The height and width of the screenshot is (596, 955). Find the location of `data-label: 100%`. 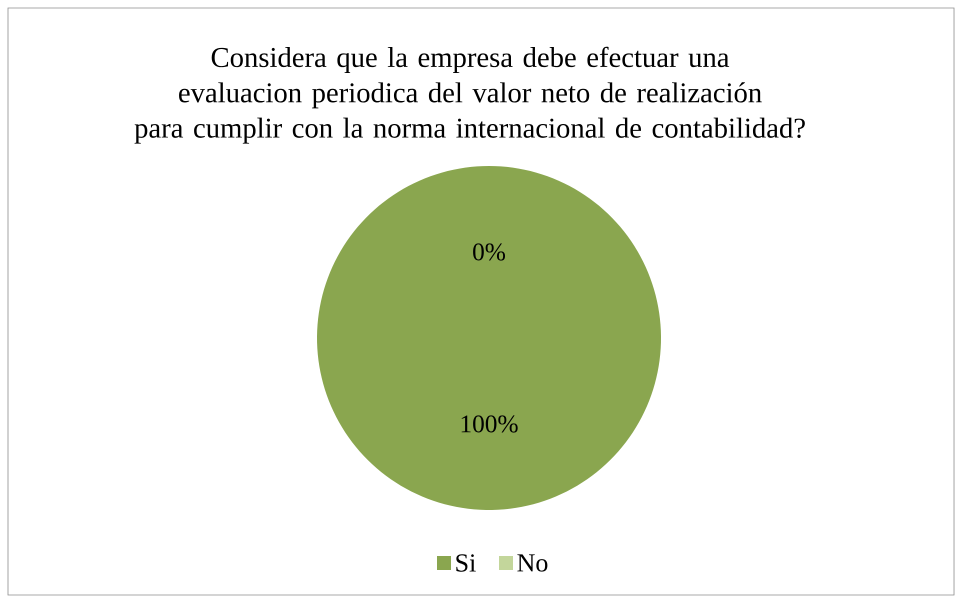

data-label: 100% is located at coordinates (490, 424).